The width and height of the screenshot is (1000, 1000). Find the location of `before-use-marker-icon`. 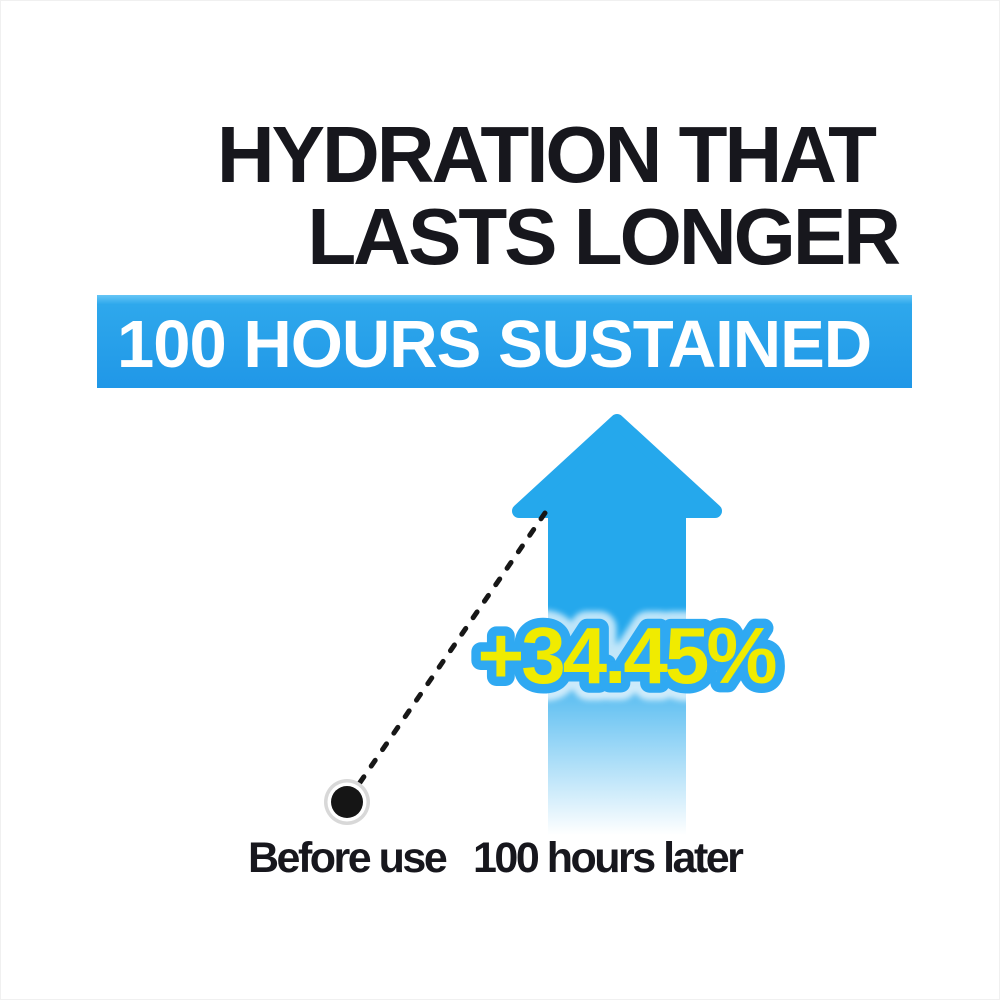

before-use-marker-icon is located at coordinates (347, 802).